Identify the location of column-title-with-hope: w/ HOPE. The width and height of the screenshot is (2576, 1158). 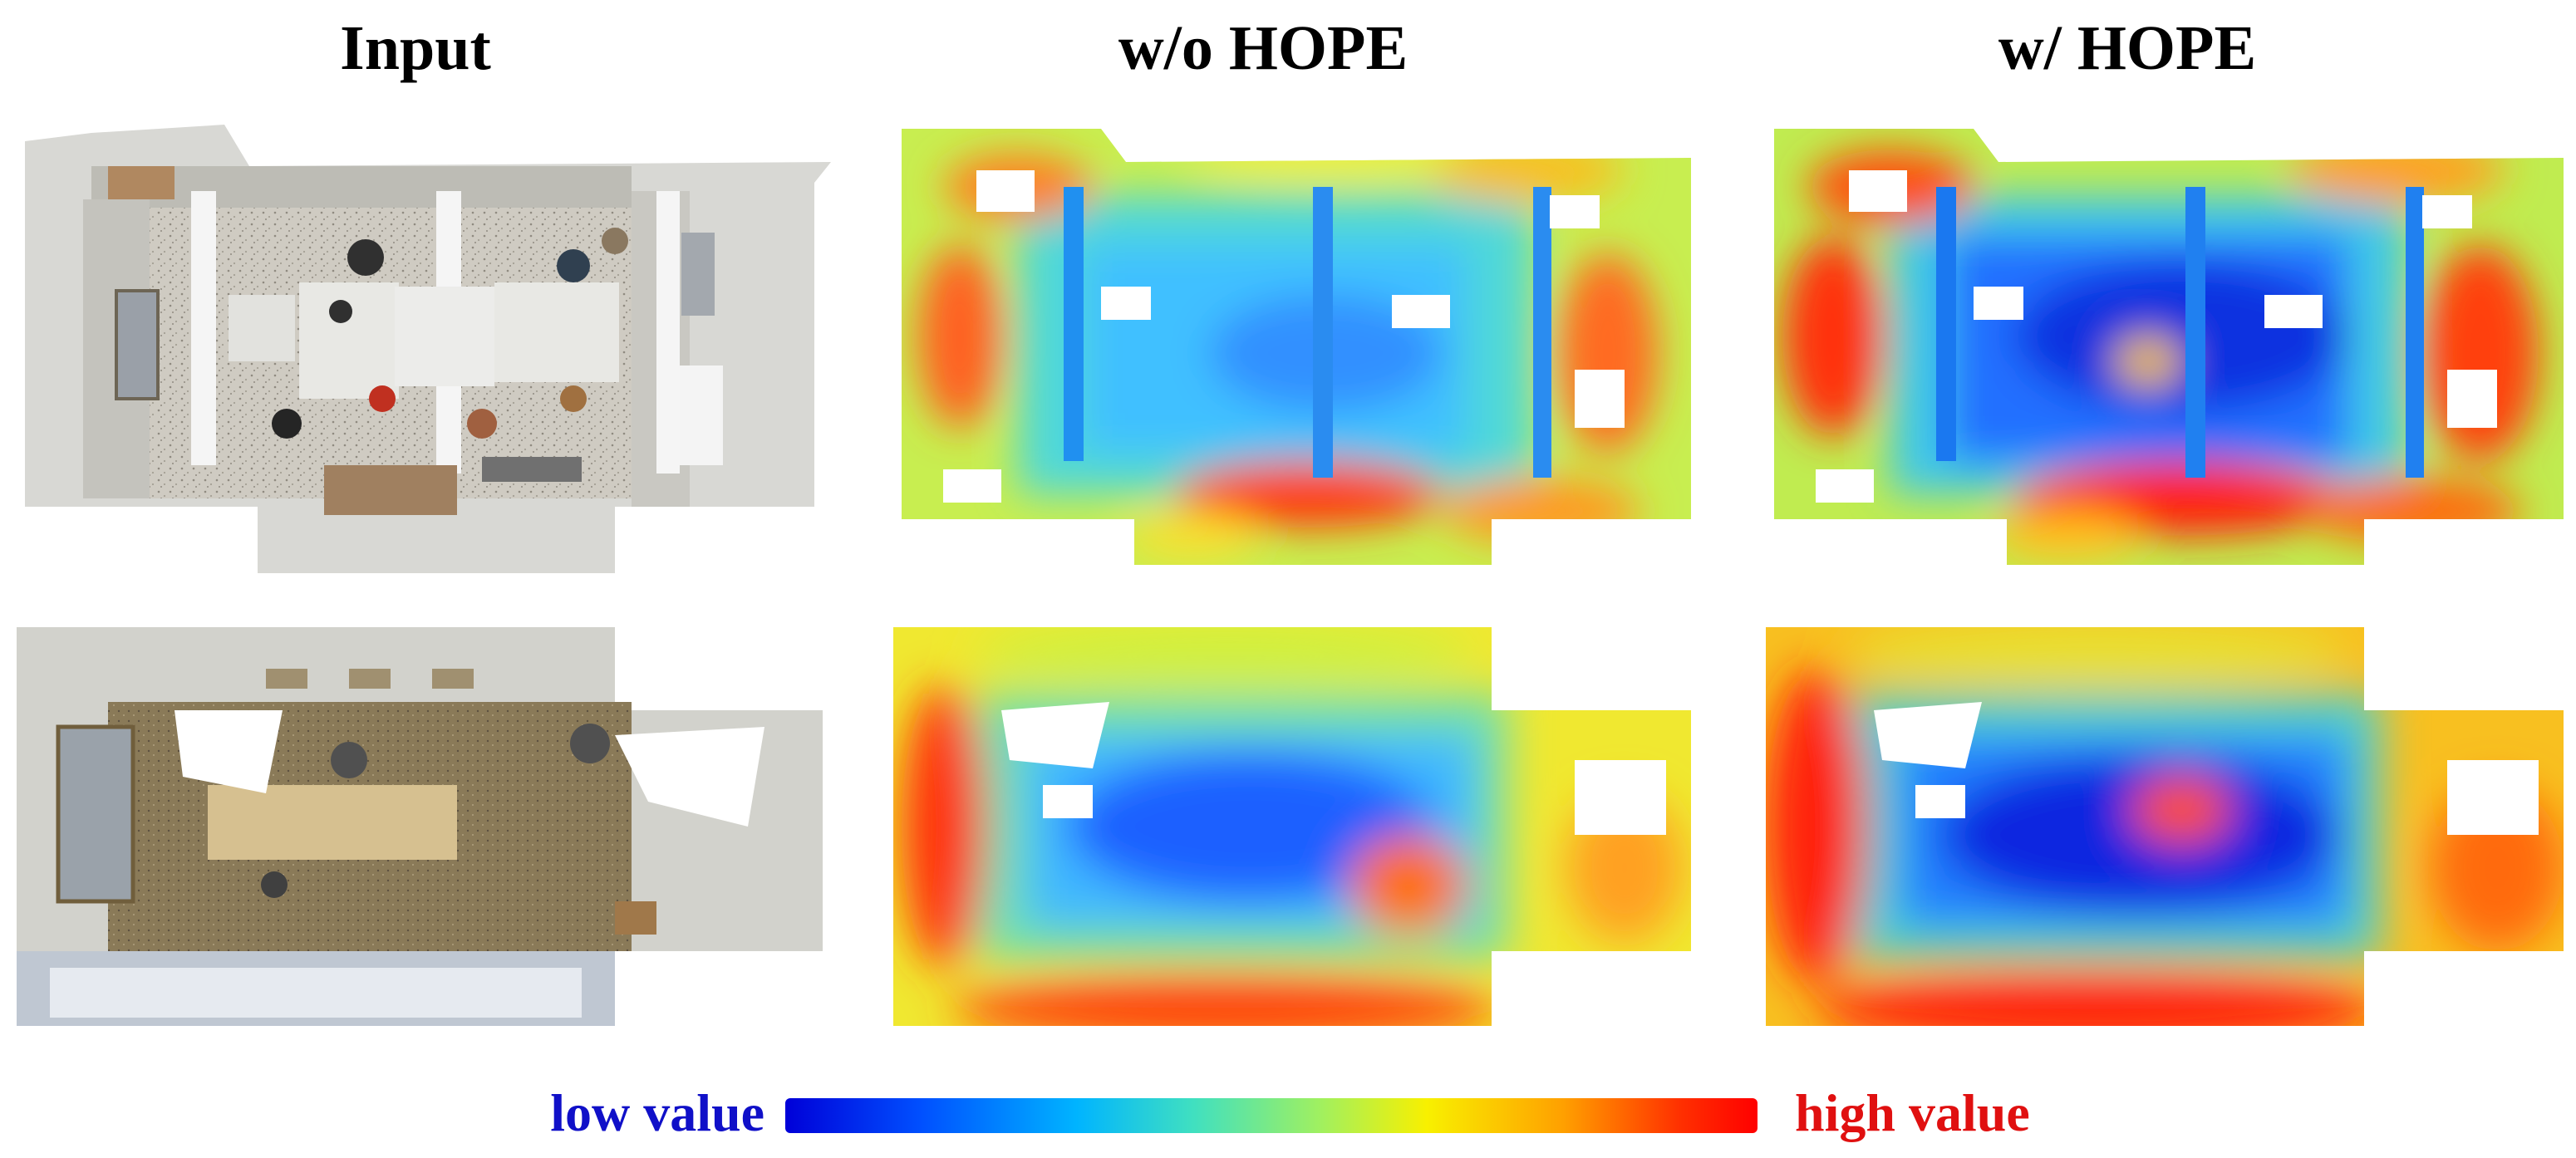
(2127, 48).